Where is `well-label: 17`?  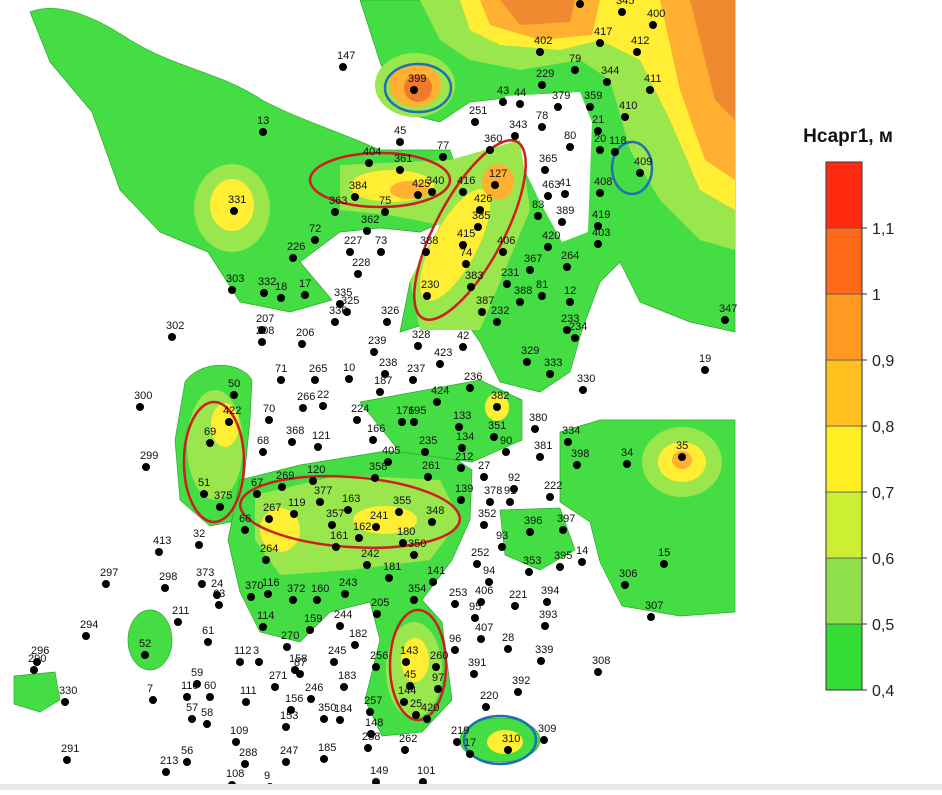
well-label: 17 is located at coordinates (470, 743).